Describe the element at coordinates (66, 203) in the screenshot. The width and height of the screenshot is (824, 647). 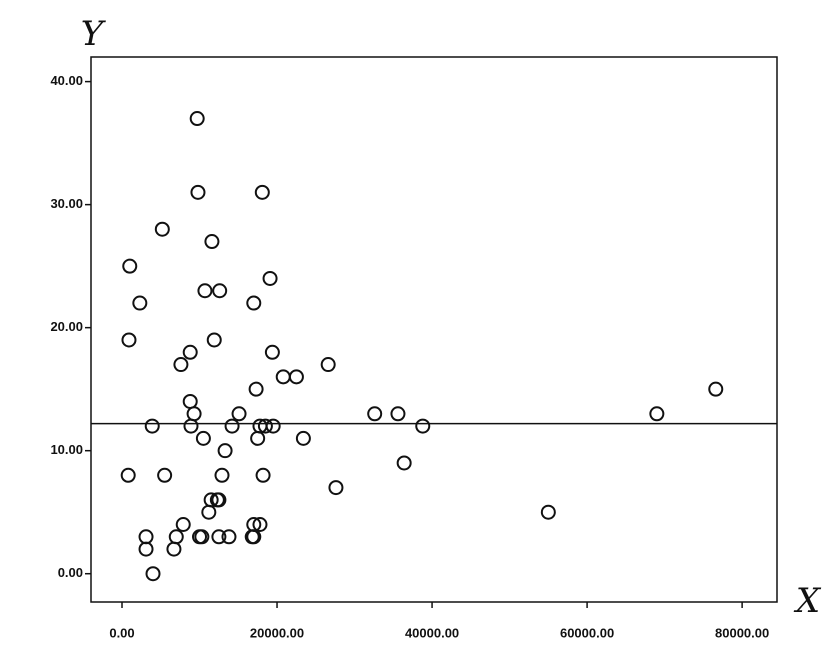
I see `y-tick-label: 30.00` at that location.